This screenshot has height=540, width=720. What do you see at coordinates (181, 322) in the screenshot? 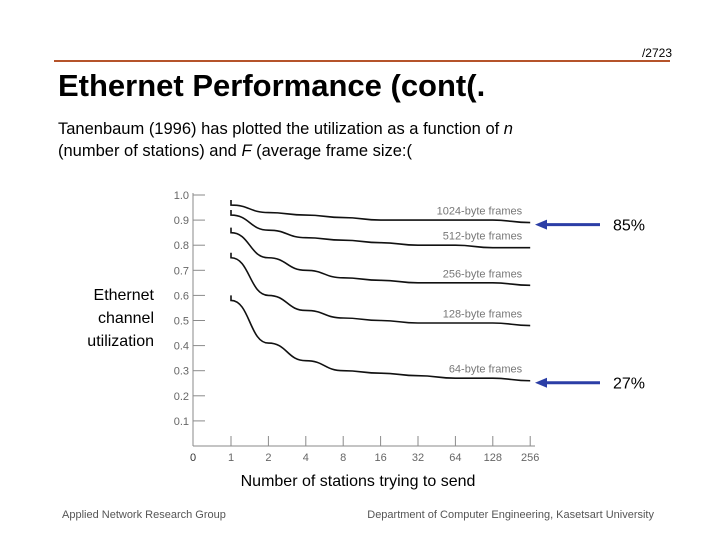
I see `y-tick-label: 0.5` at bounding box center [181, 322].